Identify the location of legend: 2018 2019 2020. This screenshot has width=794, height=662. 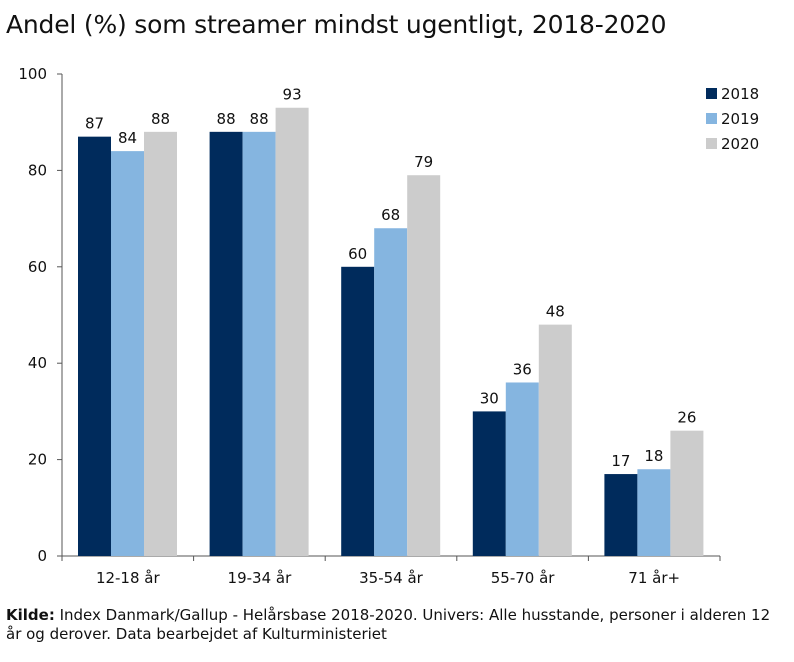
(732, 119).